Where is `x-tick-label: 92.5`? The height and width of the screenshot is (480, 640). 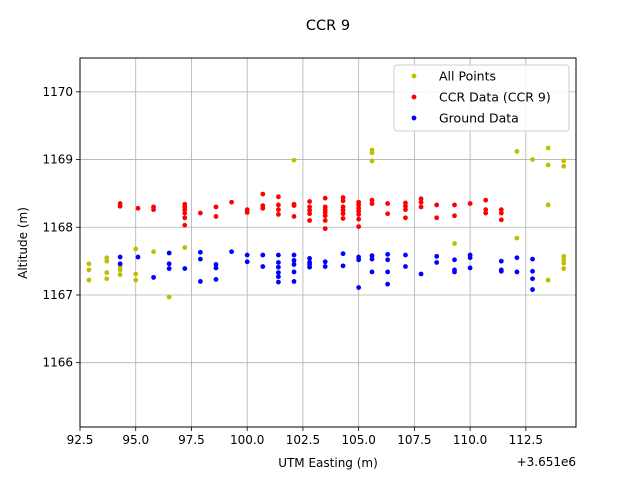 x-tick-label: 92.5 is located at coordinates (80, 440).